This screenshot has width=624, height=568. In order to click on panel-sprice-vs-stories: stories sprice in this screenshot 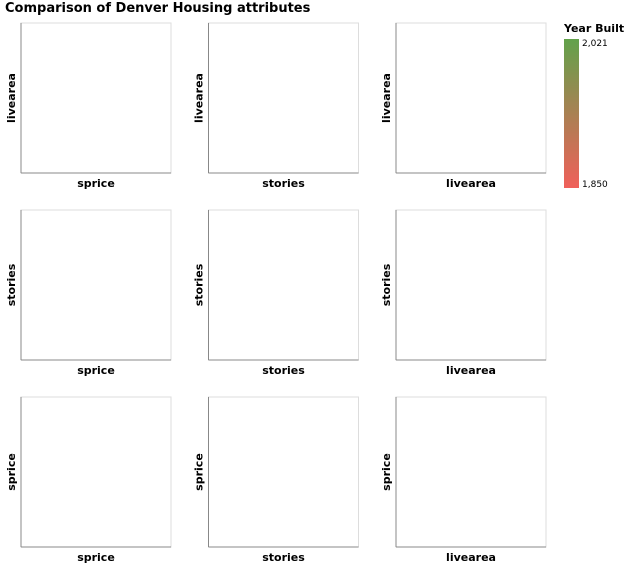, I will do `click(276, 480)`.